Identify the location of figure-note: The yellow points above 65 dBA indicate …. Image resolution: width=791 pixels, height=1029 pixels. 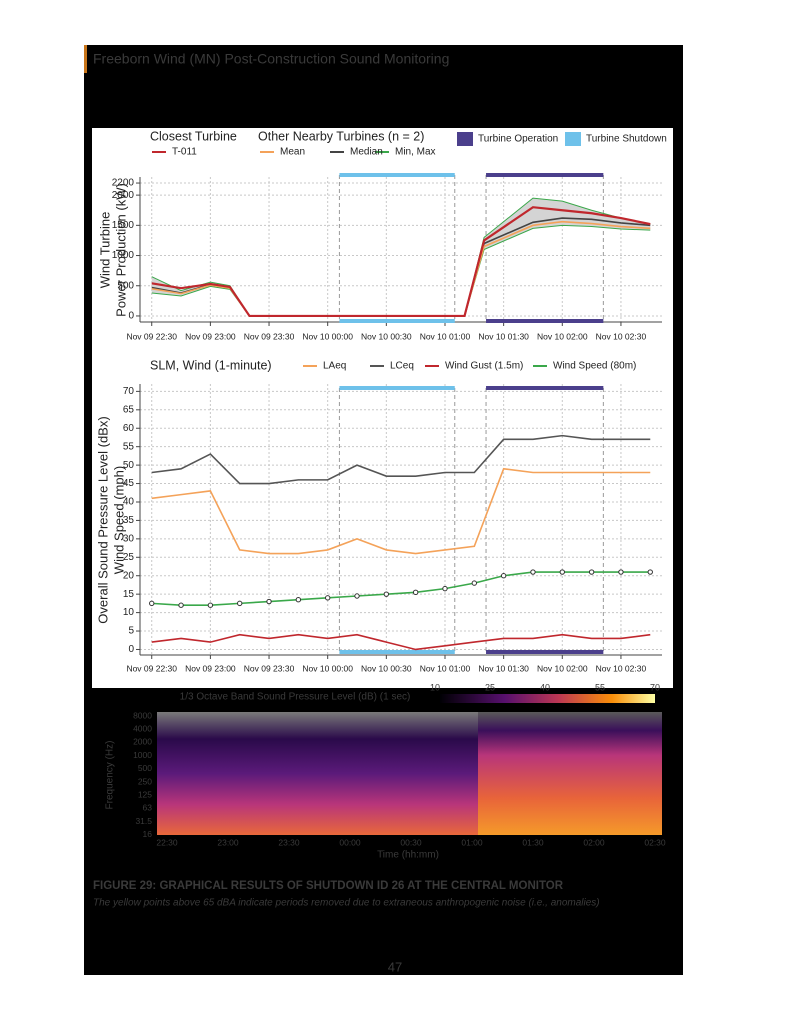
(346, 903).